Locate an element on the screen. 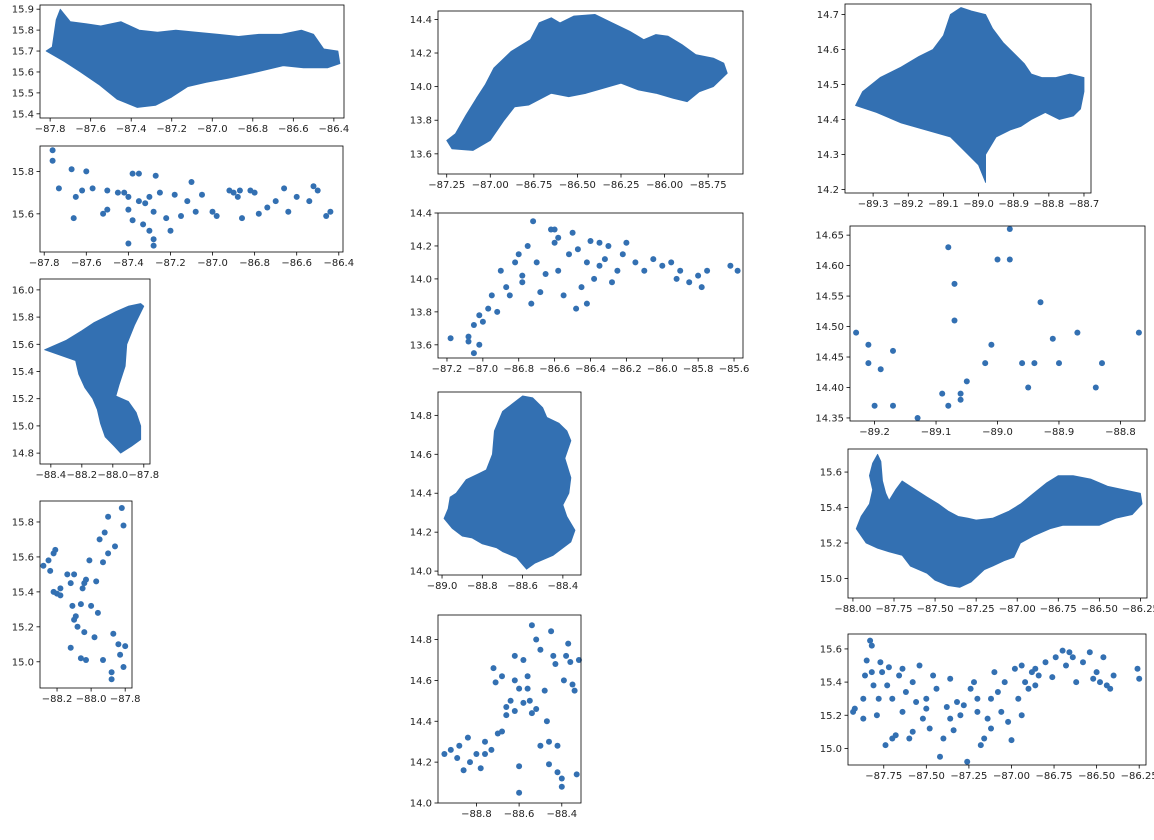 The image size is (1154, 840). x-tick-label: −86.6 is located at coordinates (293, 129).